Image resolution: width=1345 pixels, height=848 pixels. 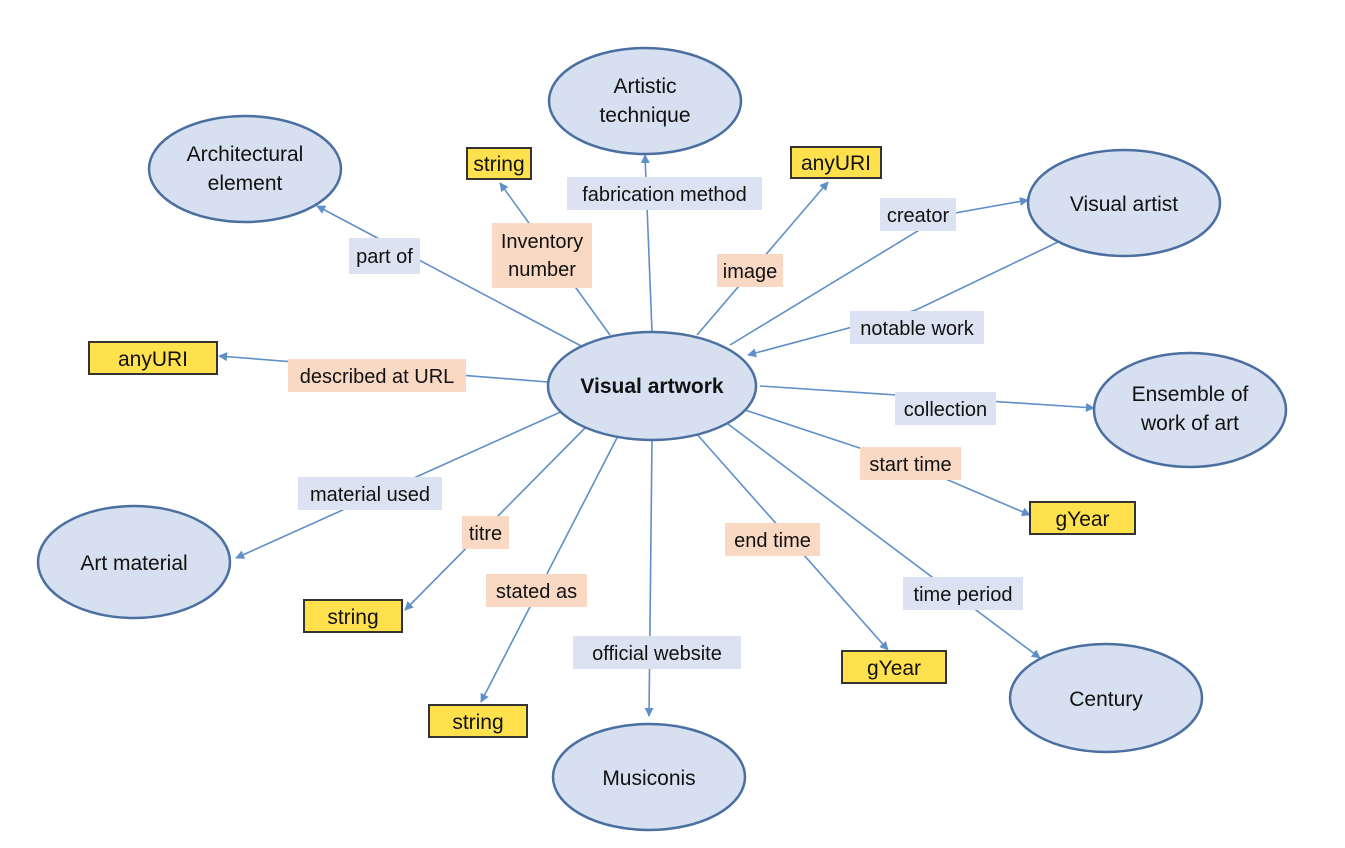 I want to click on svg-text: Musiconis, so click(x=648, y=778).